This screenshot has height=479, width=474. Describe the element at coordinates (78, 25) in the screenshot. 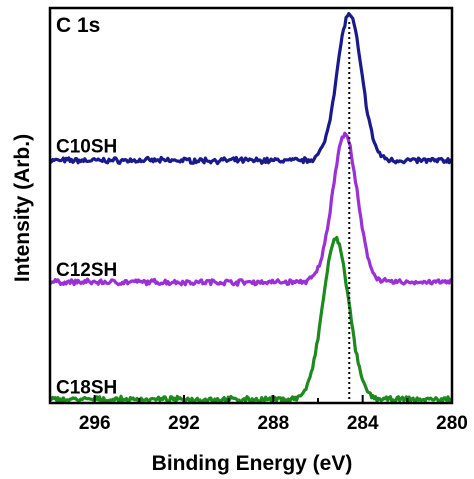

I see `panel-label: C 1s` at that location.